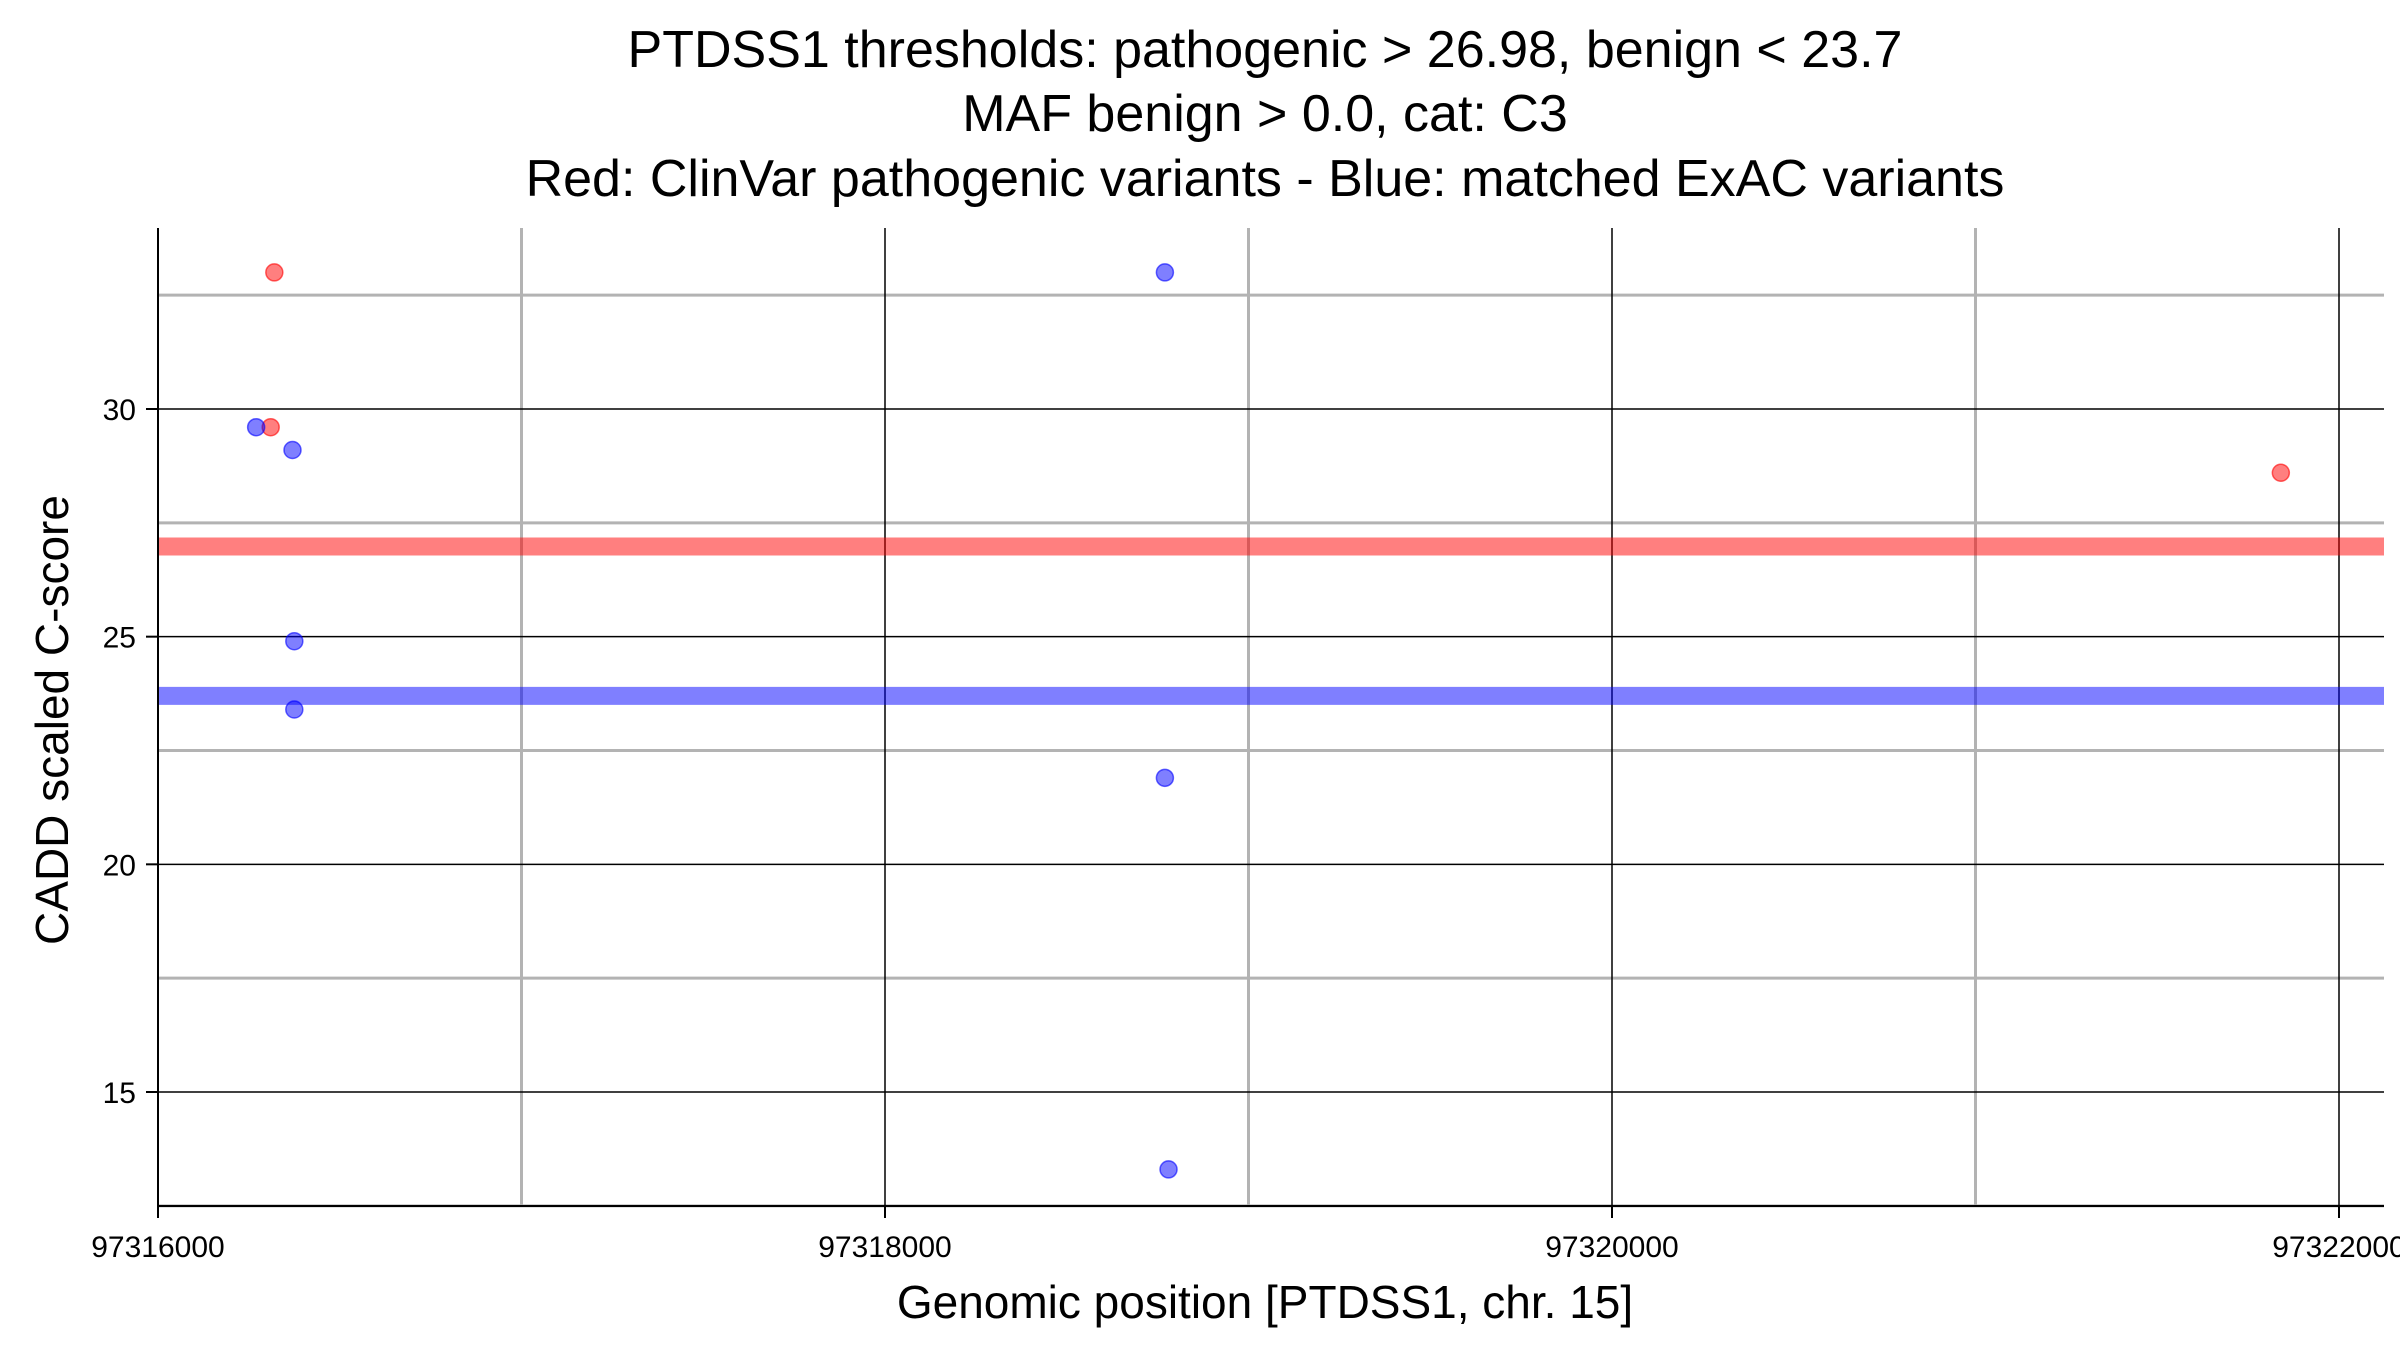 The image size is (2400, 1355). I want to click on x-tick-label-3: 97322000, so click(2336, 1247).